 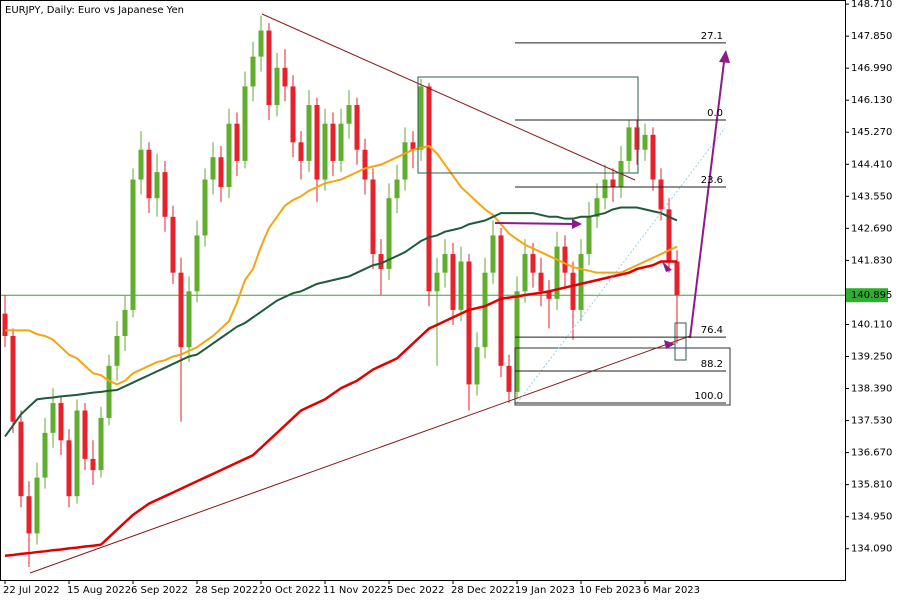 I want to click on y-tick-label: 137.530, so click(x=871, y=421).